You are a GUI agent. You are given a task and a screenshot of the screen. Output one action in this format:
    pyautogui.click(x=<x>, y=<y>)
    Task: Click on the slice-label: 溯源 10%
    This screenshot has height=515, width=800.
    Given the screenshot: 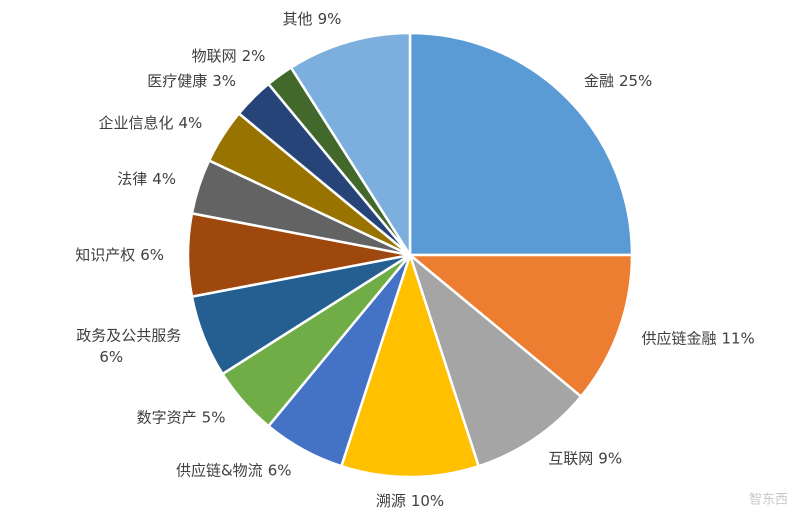 What is the action you would take?
    pyautogui.click(x=410, y=501)
    